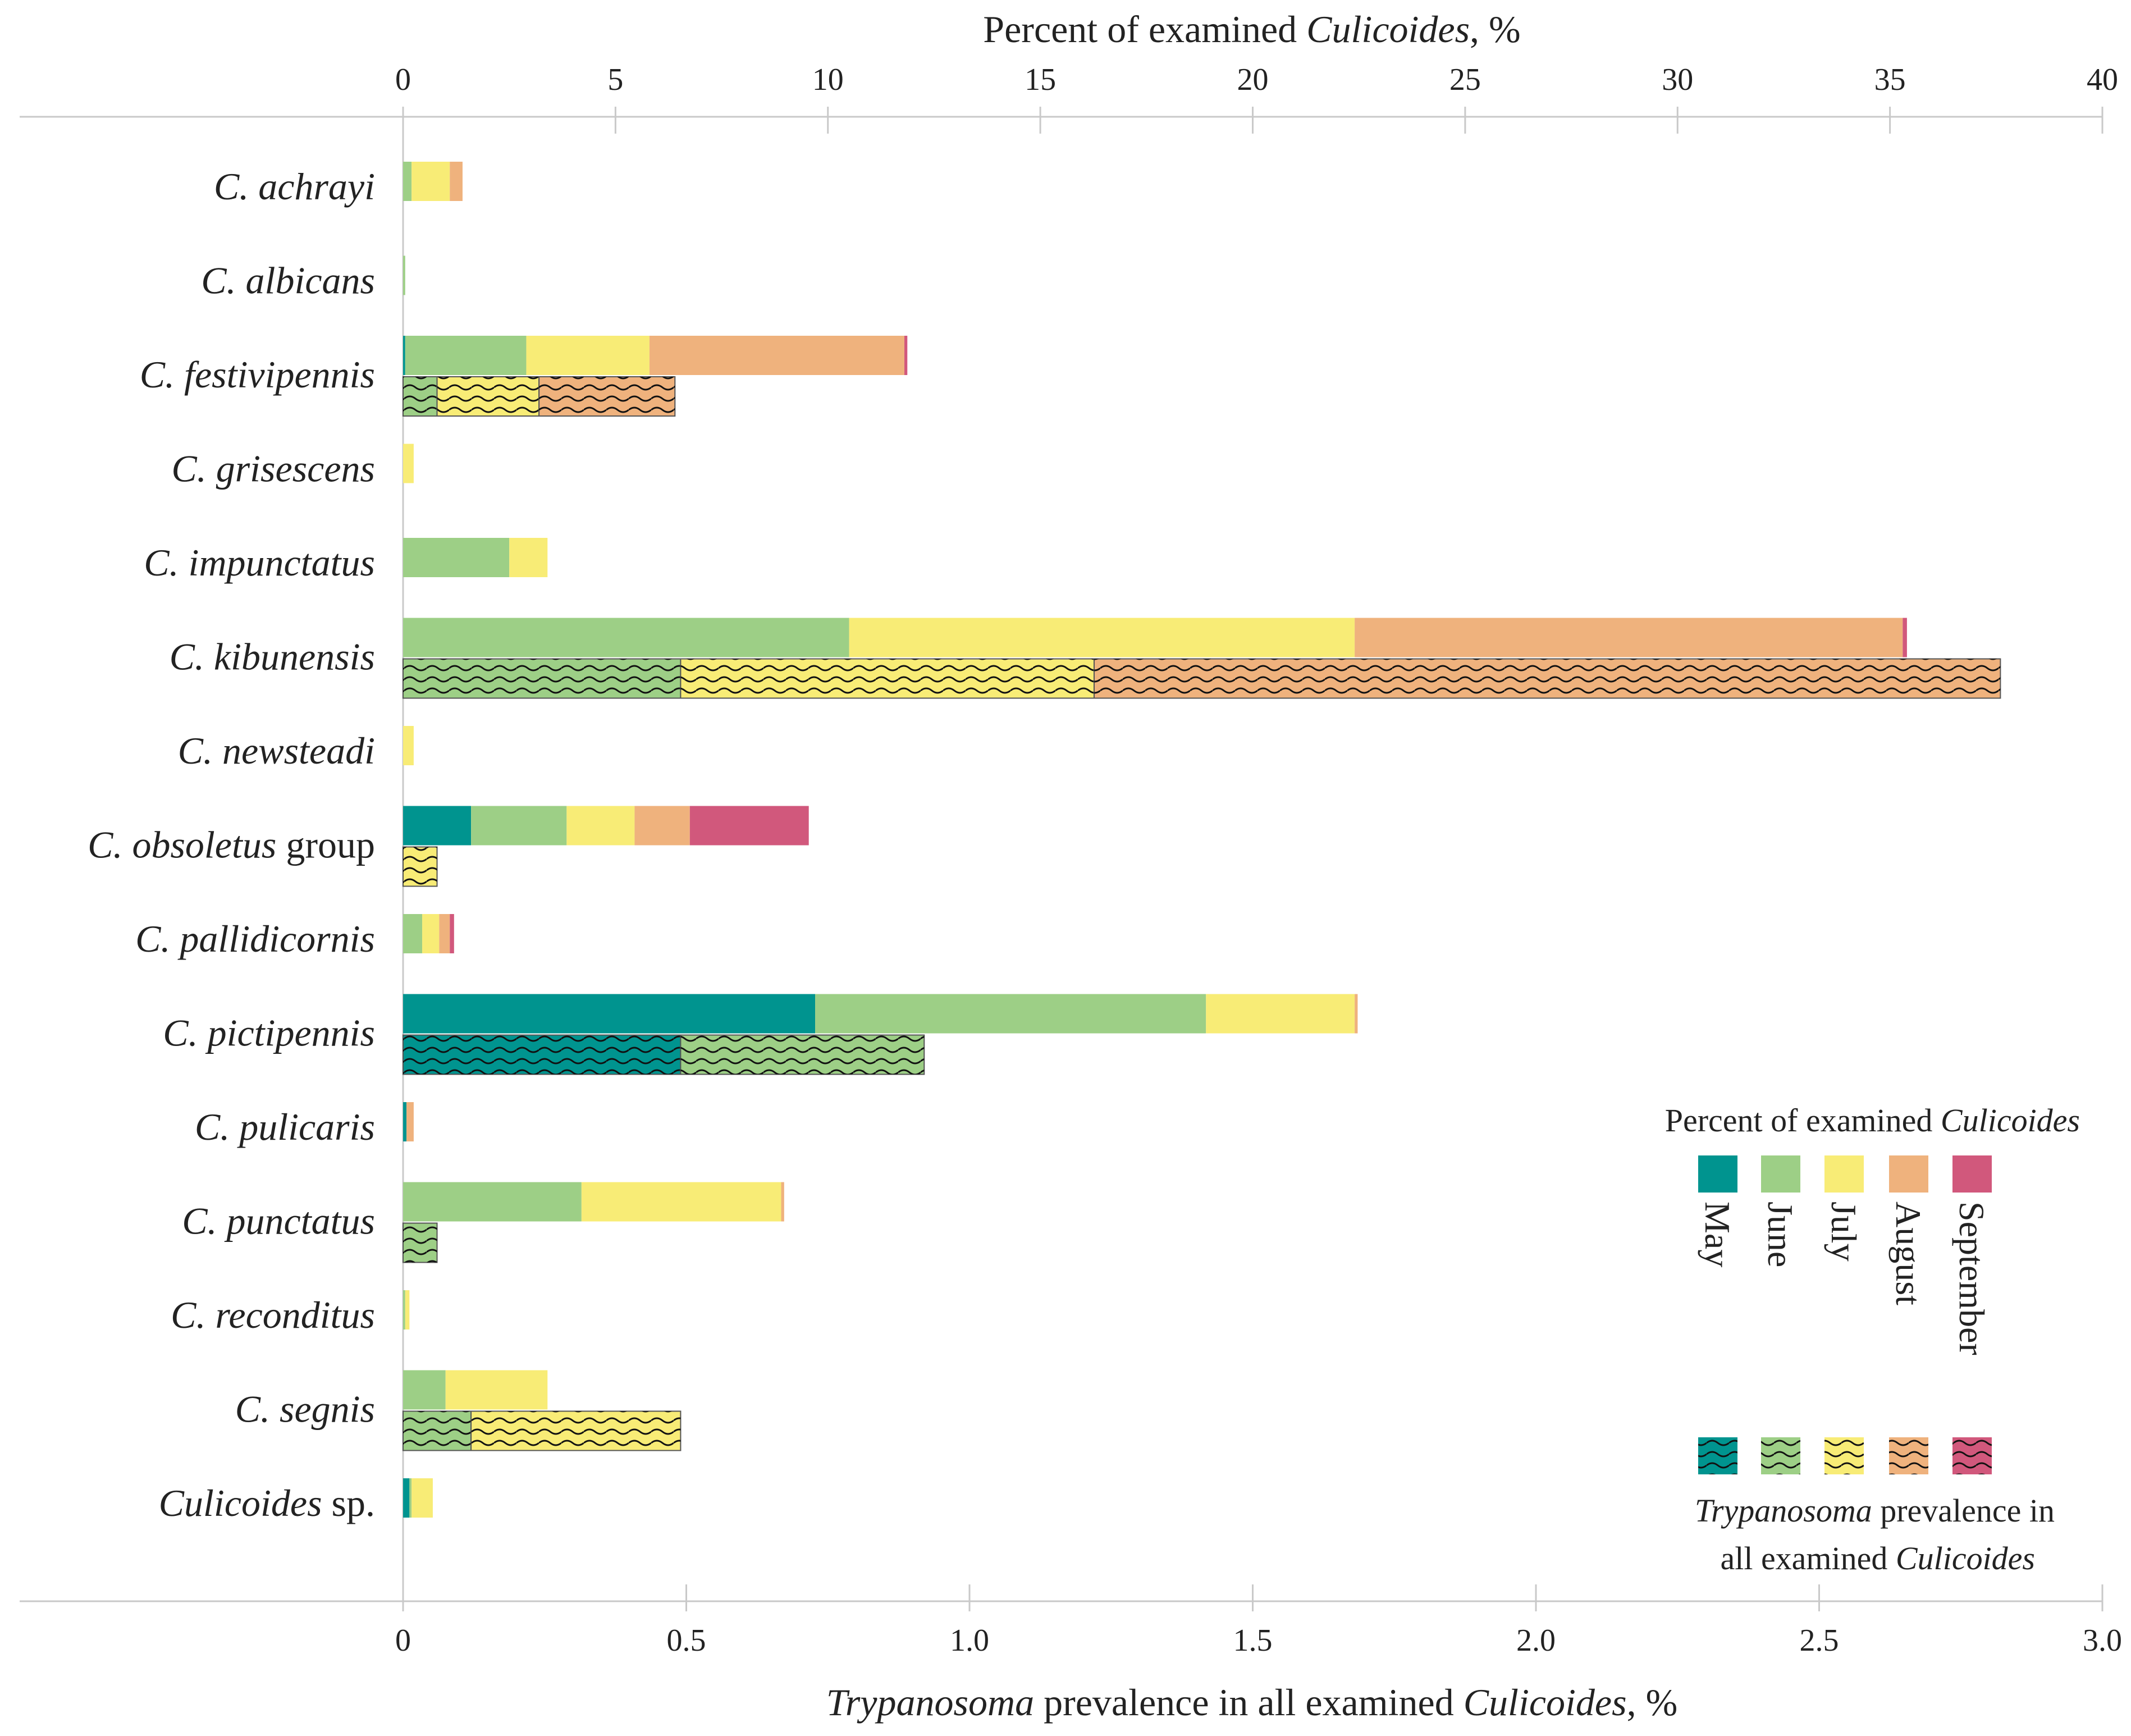 The width and height of the screenshot is (2131, 1736). Describe the element at coordinates (1144, 29) in the screenshot. I see `top-axis-title-part: Percent of examined` at that location.